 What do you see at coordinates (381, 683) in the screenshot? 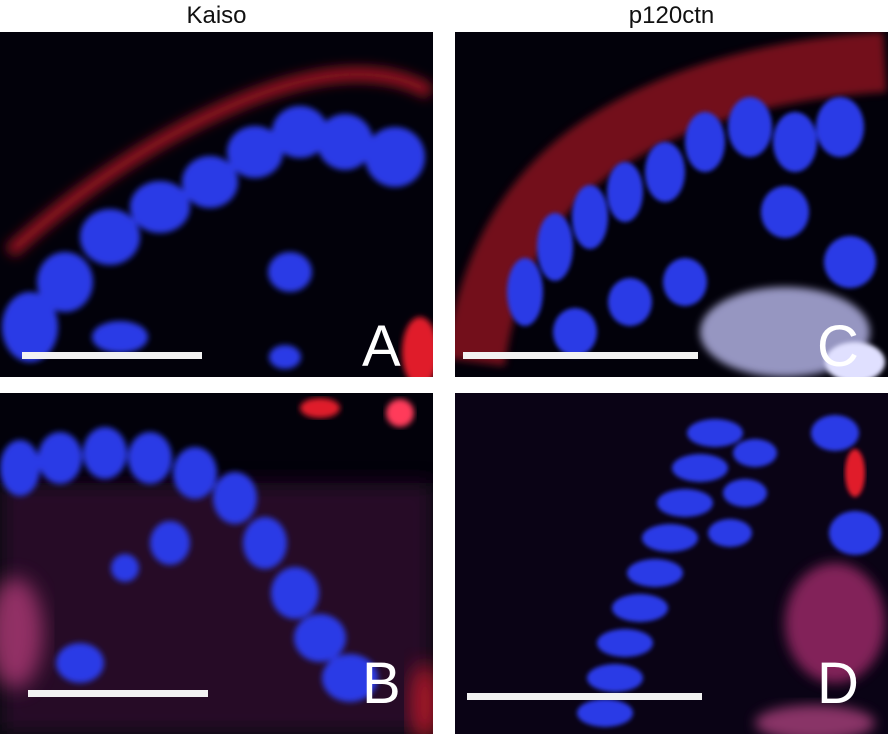
I see `panel-letter-b: B` at bounding box center [381, 683].